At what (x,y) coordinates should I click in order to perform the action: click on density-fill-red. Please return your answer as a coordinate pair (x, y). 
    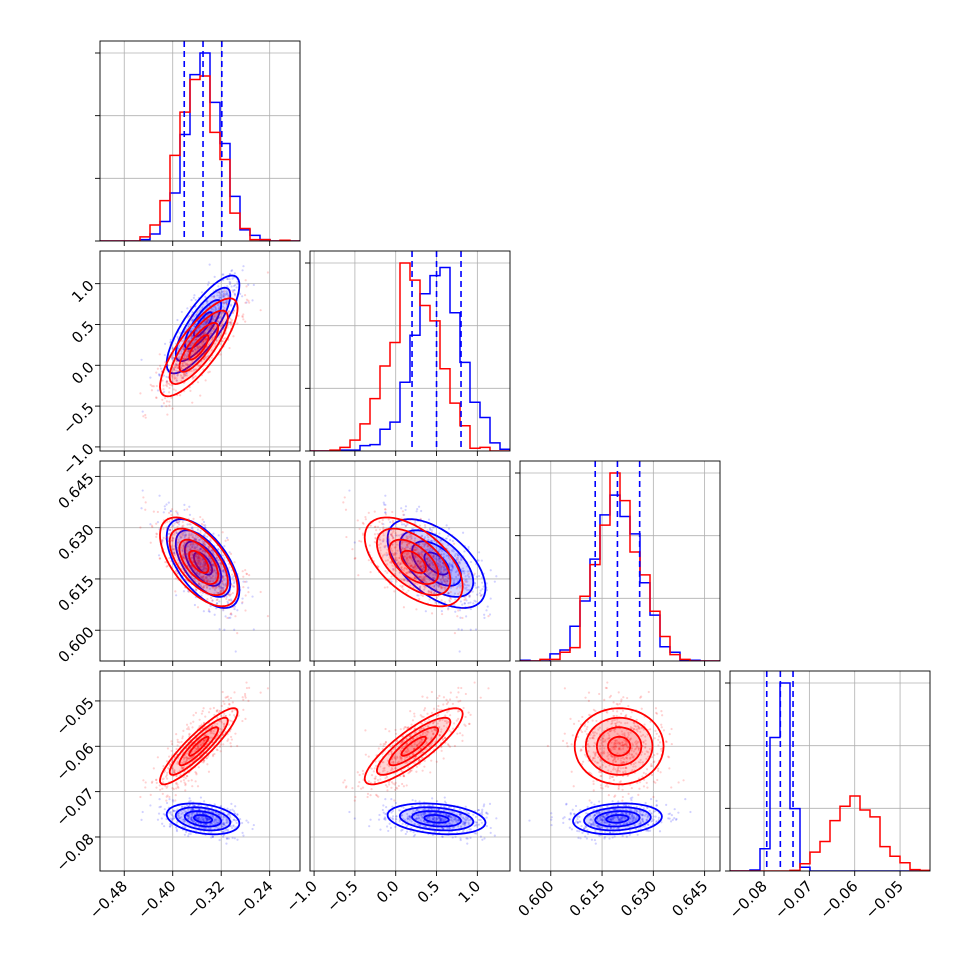
    Looking at the image, I should click on (199, 347).